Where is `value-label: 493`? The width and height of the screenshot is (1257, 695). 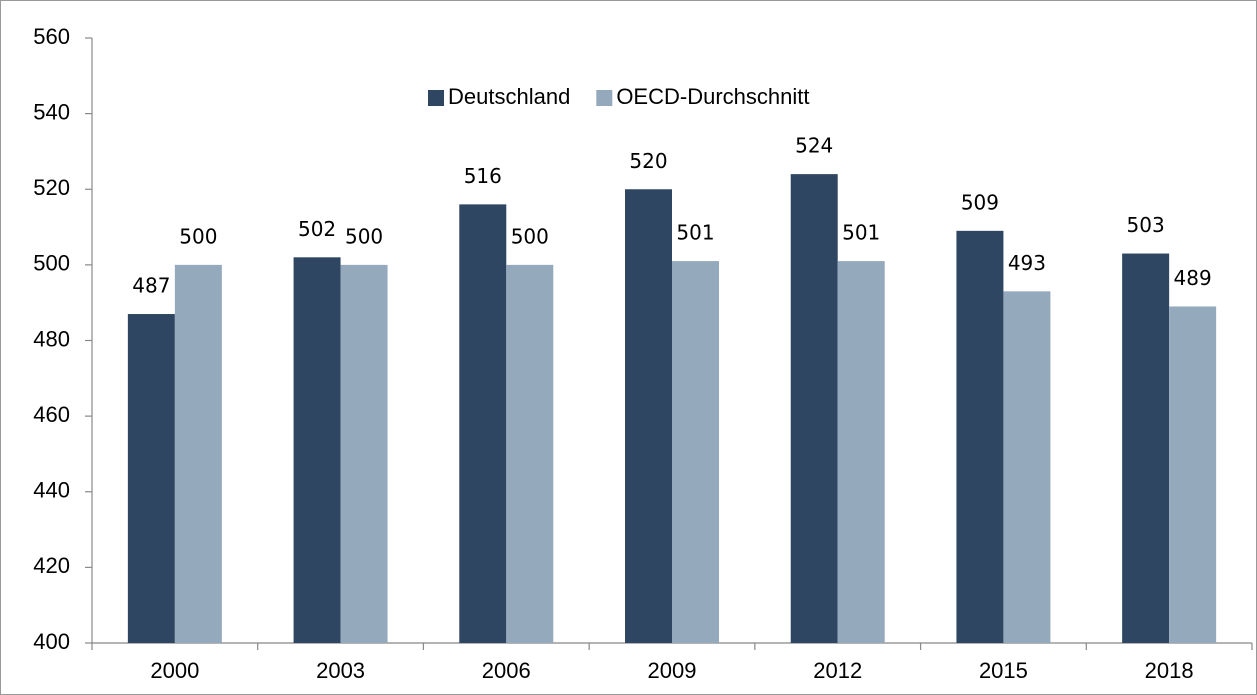 value-label: 493 is located at coordinates (1027, 263).